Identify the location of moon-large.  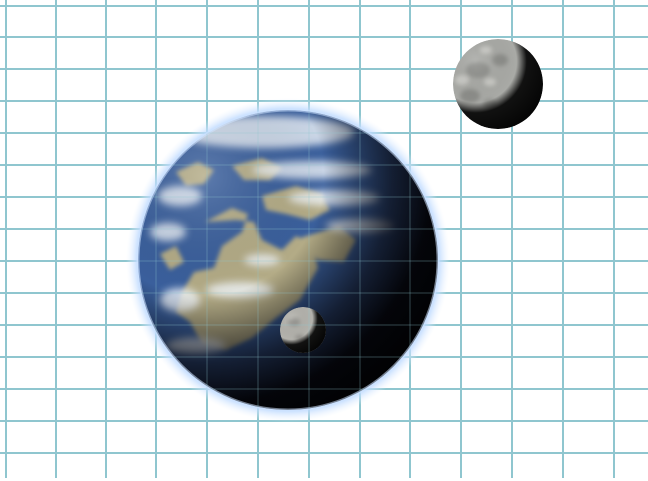
(498, 84).